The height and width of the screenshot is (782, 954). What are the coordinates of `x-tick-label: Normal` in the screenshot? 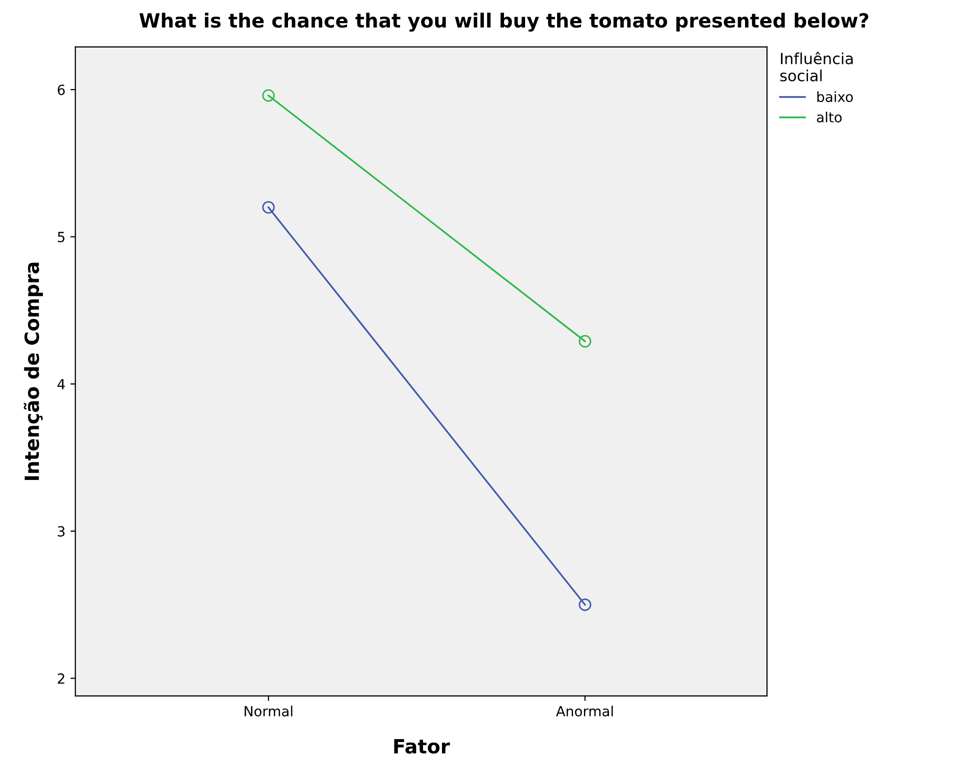 It's located at (268, 711).